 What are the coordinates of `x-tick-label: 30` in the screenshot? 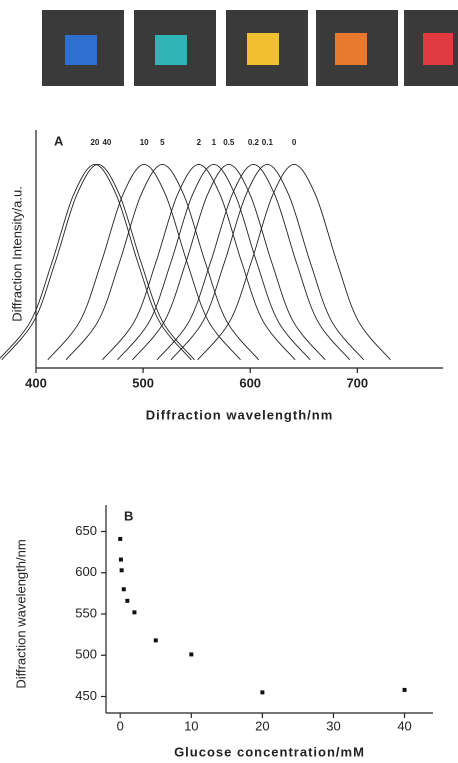 It's located at (333, 725).